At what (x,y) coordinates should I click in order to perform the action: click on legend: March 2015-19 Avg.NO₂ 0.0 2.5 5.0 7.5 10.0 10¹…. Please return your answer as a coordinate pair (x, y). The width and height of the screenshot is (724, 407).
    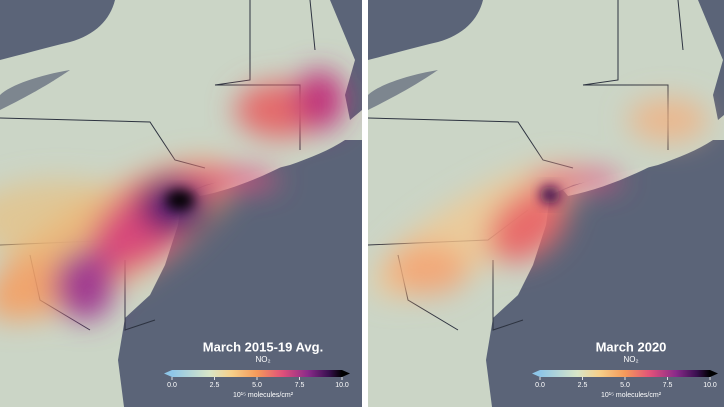
    Looking at the image, I should click on (257, 369).